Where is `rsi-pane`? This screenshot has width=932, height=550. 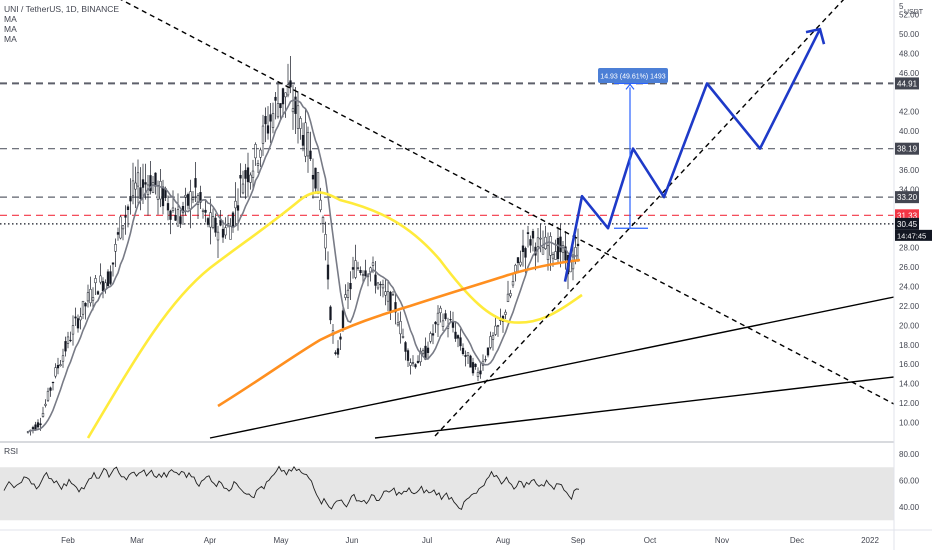
rsi-pane is located at coordinates (447, 481).